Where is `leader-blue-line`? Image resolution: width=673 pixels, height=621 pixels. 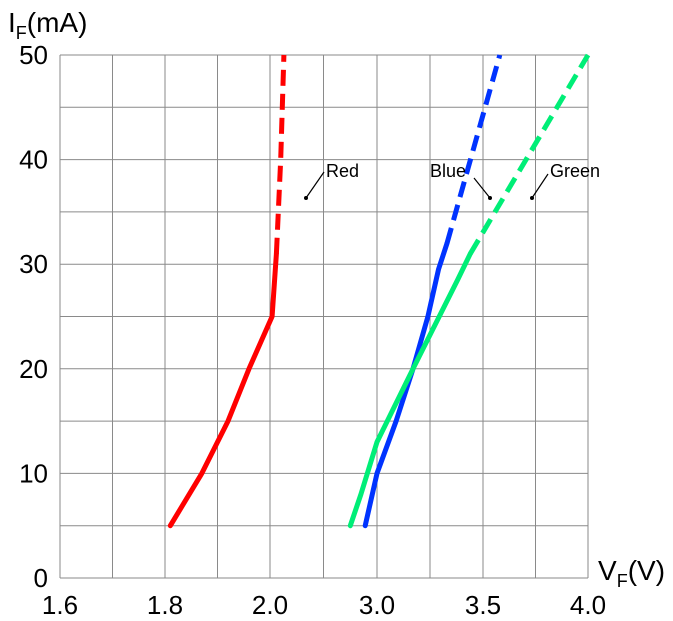 leader-blue-line is located at coordinates (482, 188).